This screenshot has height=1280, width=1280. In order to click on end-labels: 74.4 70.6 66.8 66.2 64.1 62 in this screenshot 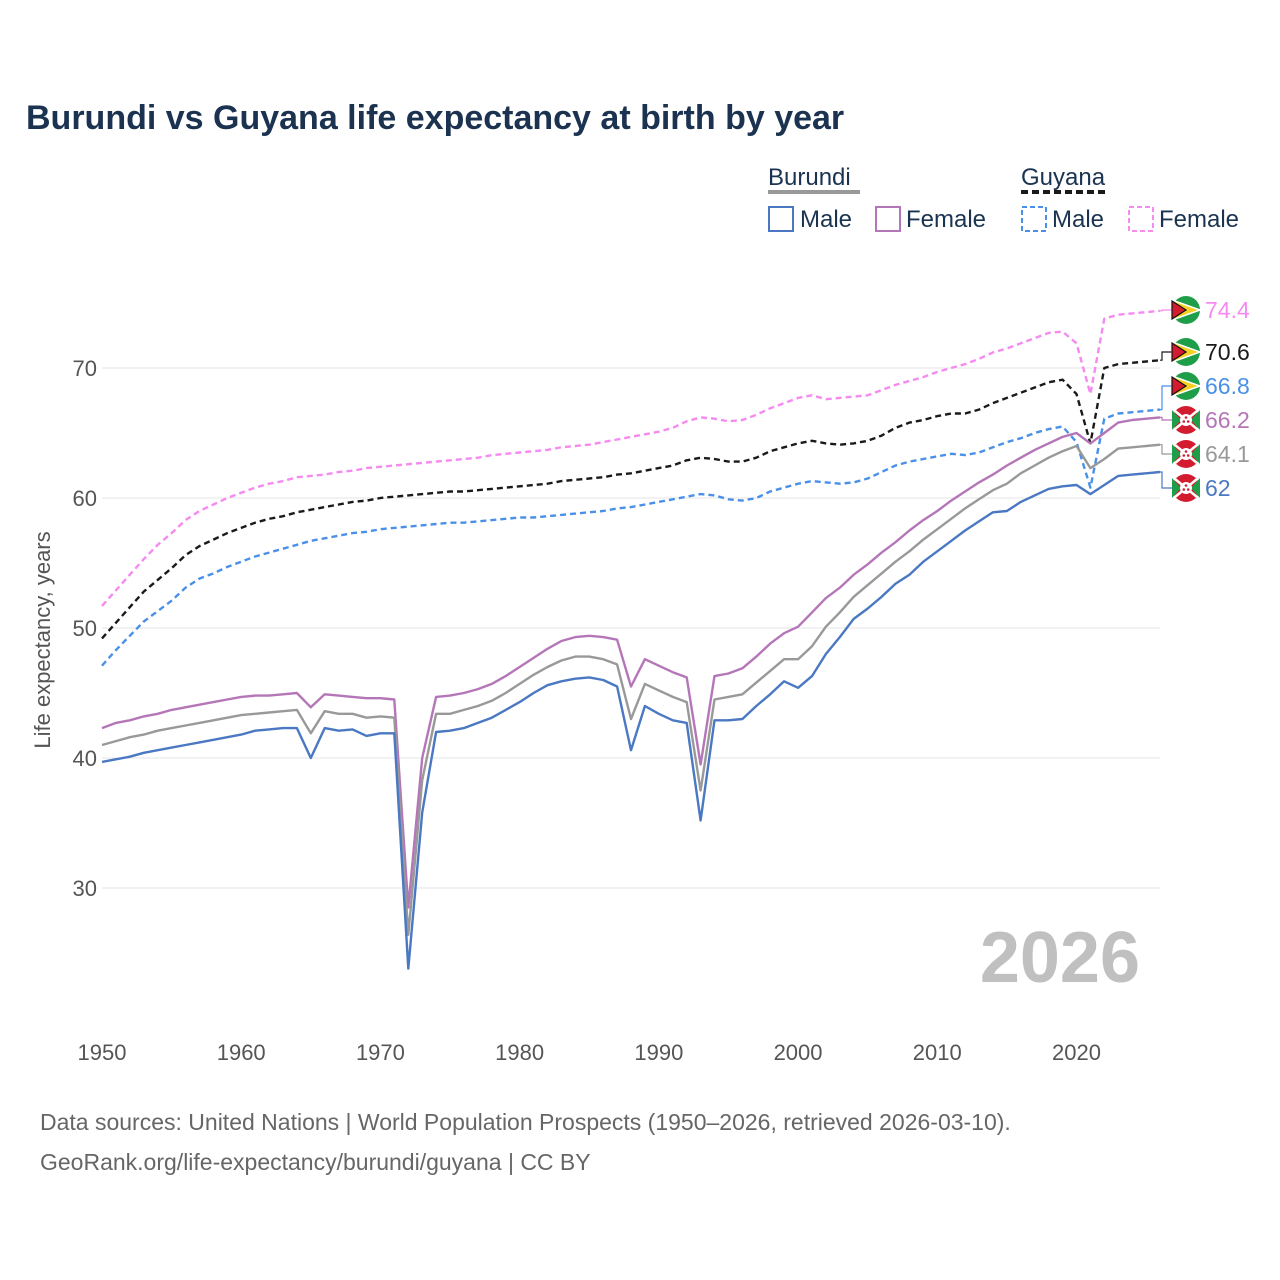, I will do `click(1205, 399)`.